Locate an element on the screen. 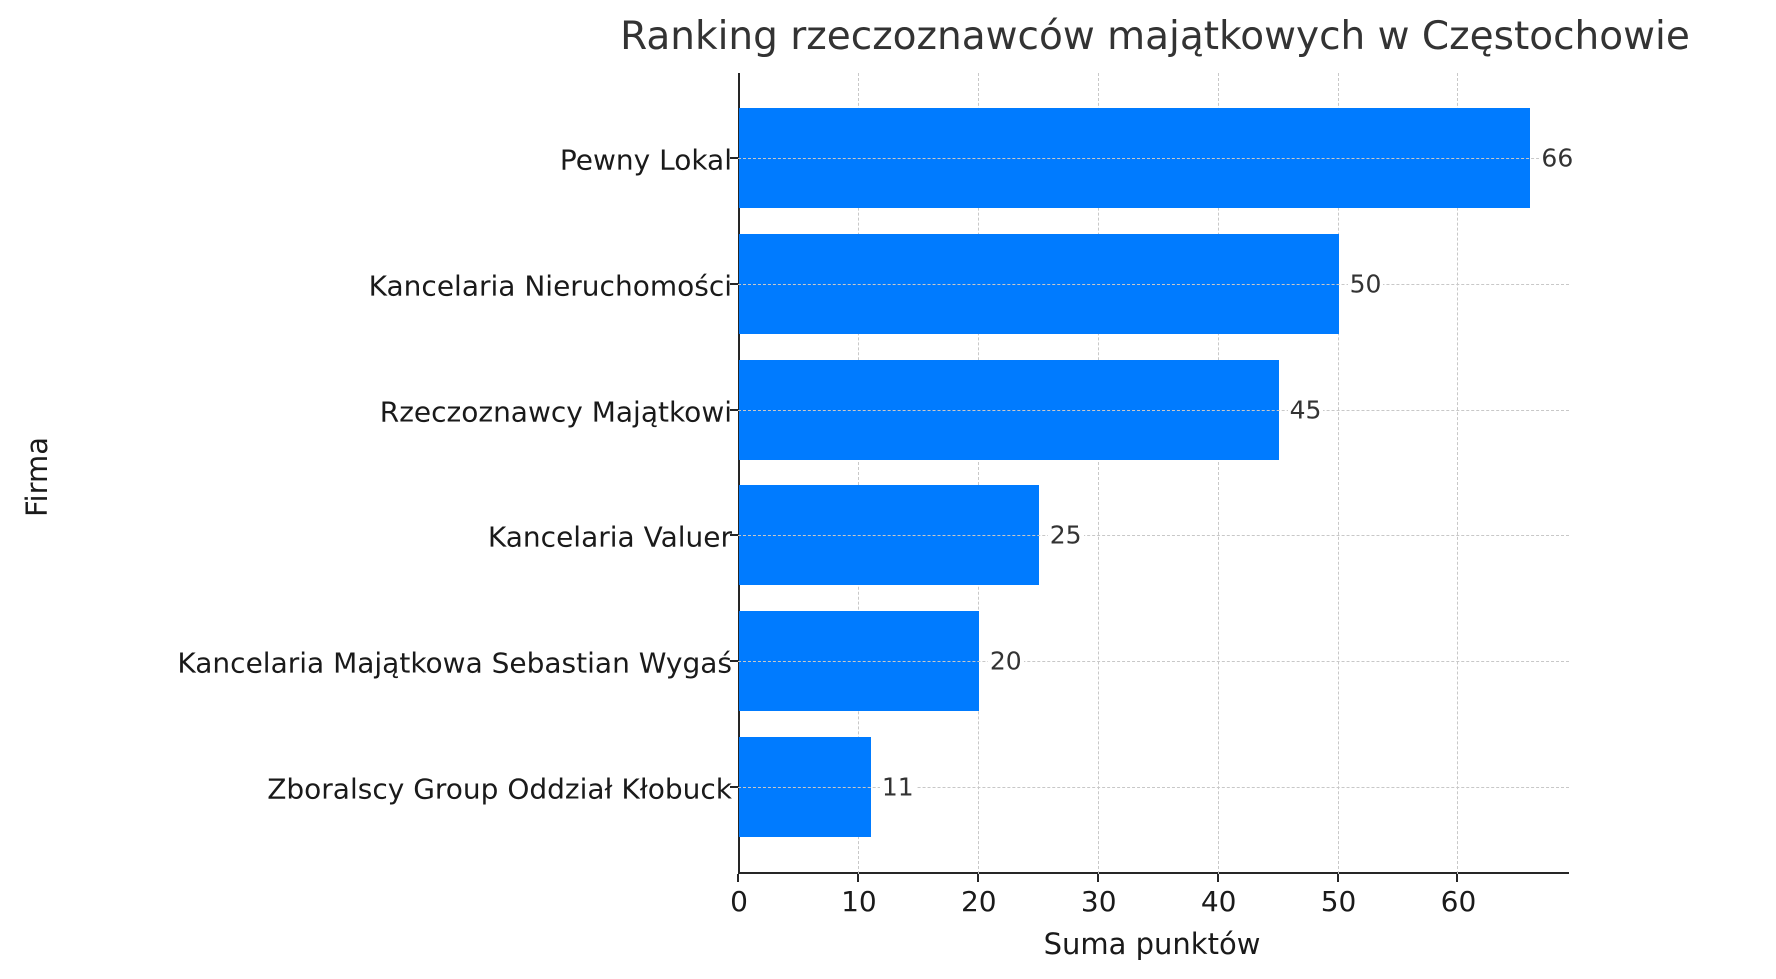 The width and height of the screenshot is (1776, 979). bar-value-label: 66 is located at coordinates (1557, 158).